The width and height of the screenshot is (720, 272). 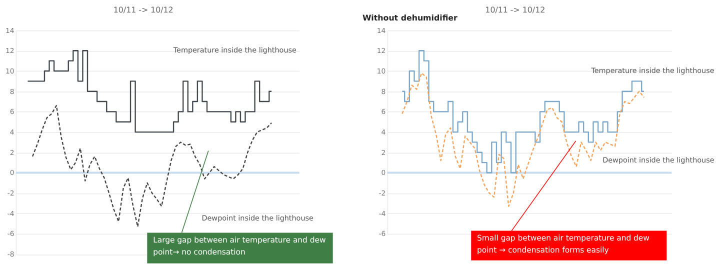 What do you see at coordinates (410, 17) in the screenshot?
I see `chart-title: Without dehumidifier` at bounding box center [410, 17].